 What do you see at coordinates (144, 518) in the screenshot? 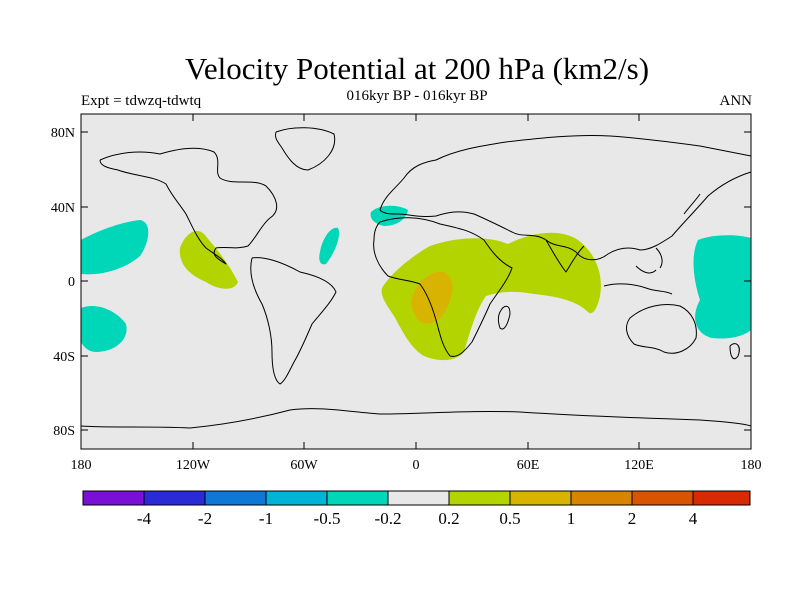
I see `colorbar-label-1: -4` at bounding box center [144, 518].